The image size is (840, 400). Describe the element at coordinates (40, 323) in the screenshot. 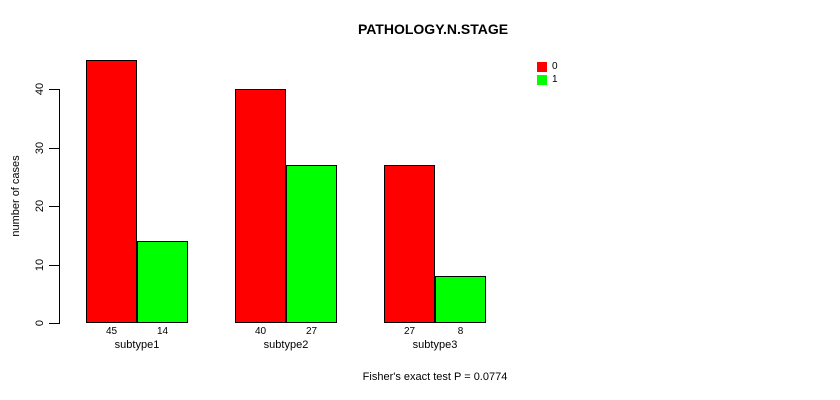

I see `y-axis-tick-label: 0` at that location.